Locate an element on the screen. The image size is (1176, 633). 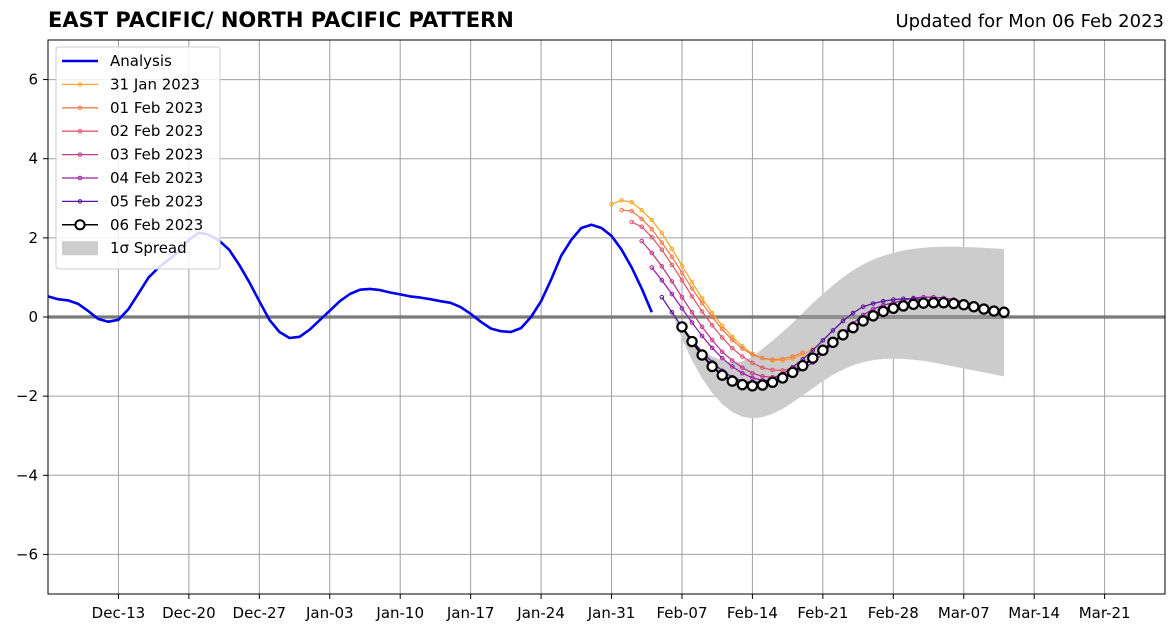
x-tick-label: Mar-07 is located at coordinates (964, 613).